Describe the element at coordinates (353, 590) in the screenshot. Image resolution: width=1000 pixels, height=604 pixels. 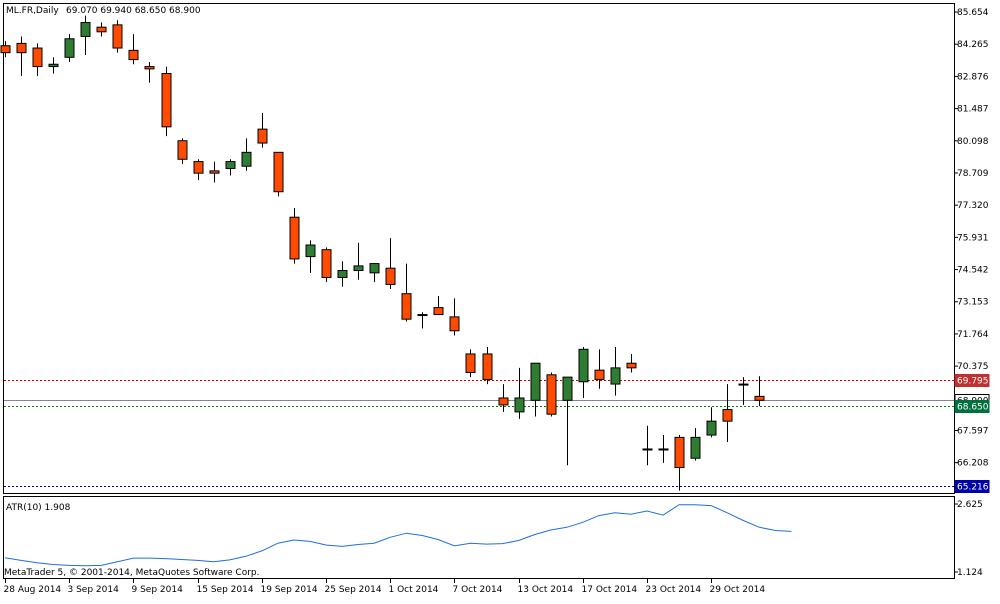
I see `date-tick-label: 25 Sep 2014` at that location.